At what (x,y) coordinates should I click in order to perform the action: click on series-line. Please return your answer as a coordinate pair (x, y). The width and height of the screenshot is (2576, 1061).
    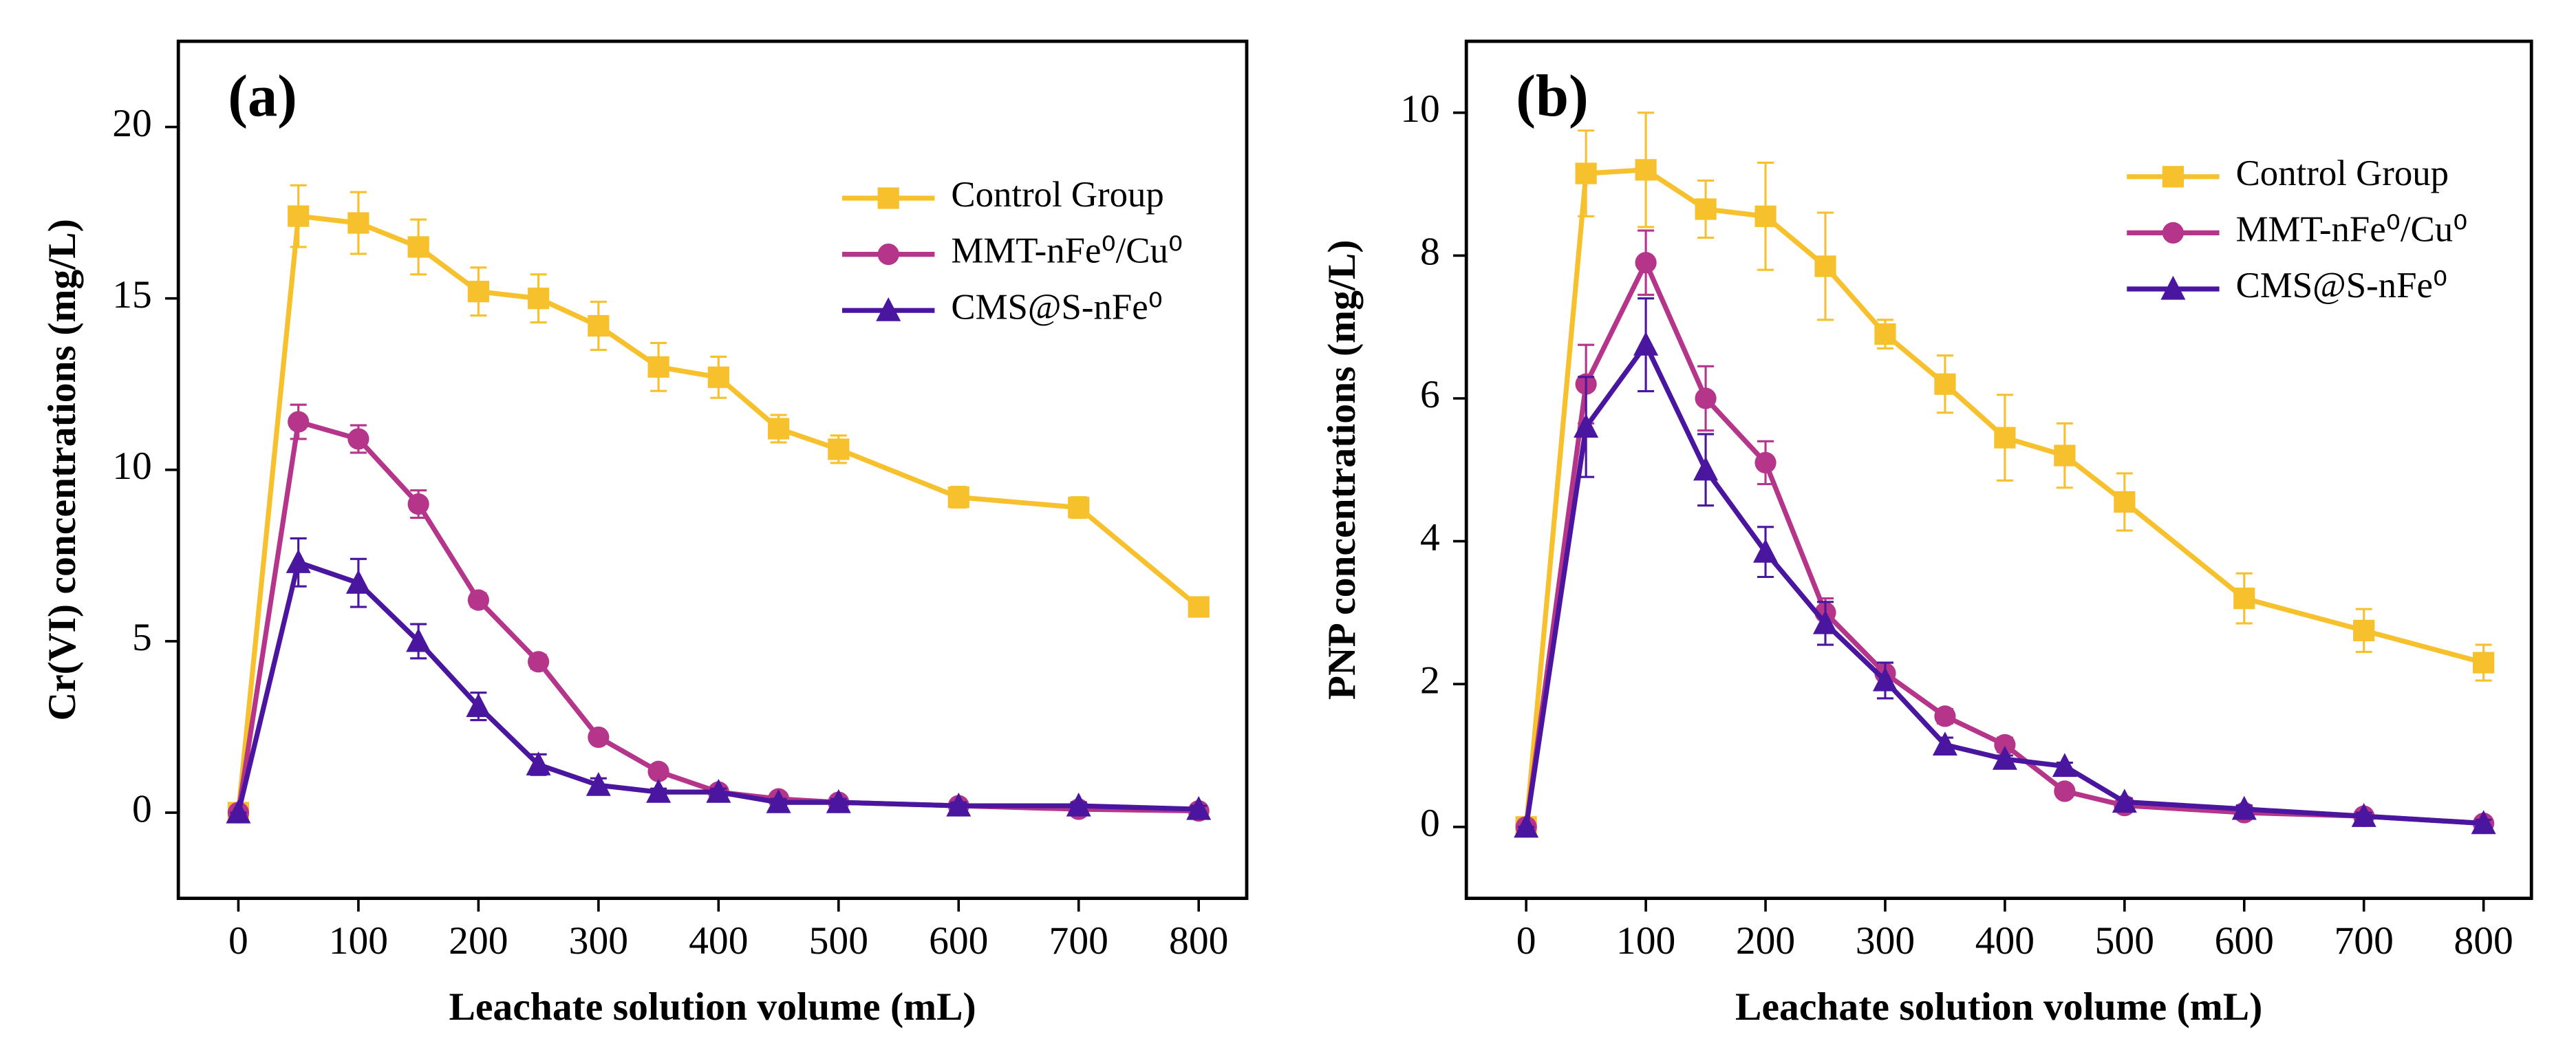
    Looking at the image, I should click on (717, 616).